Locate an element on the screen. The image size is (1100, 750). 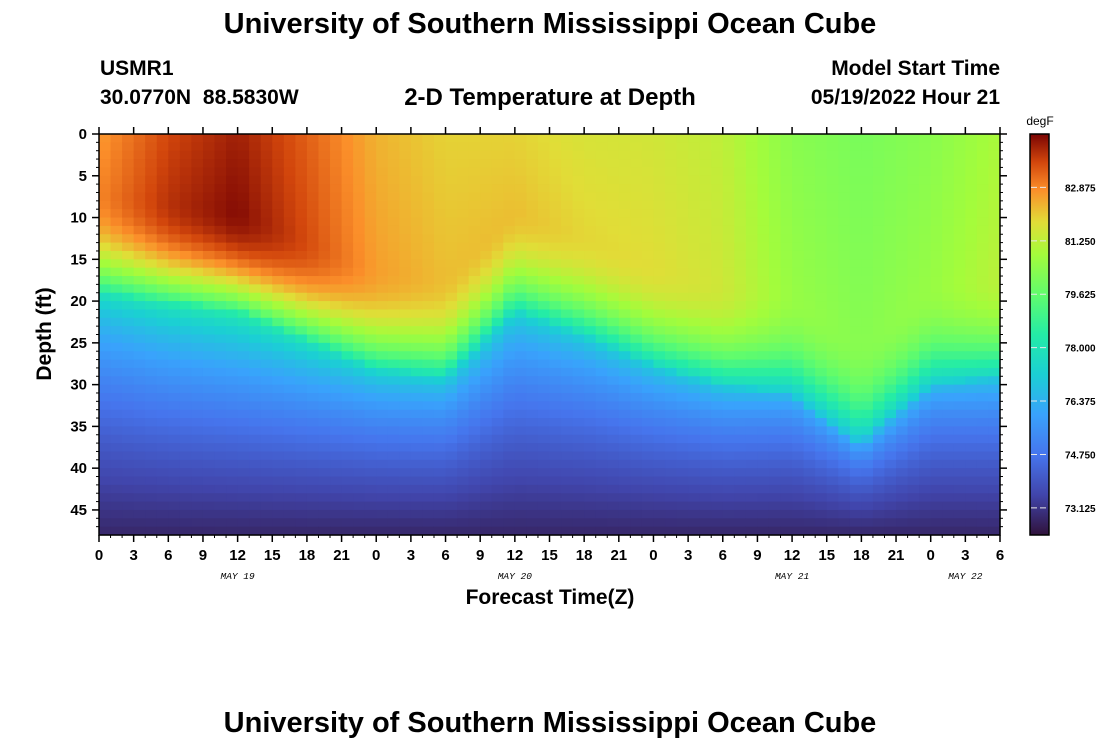
y-tick-label: 15 is located at coordinates (78, 259).